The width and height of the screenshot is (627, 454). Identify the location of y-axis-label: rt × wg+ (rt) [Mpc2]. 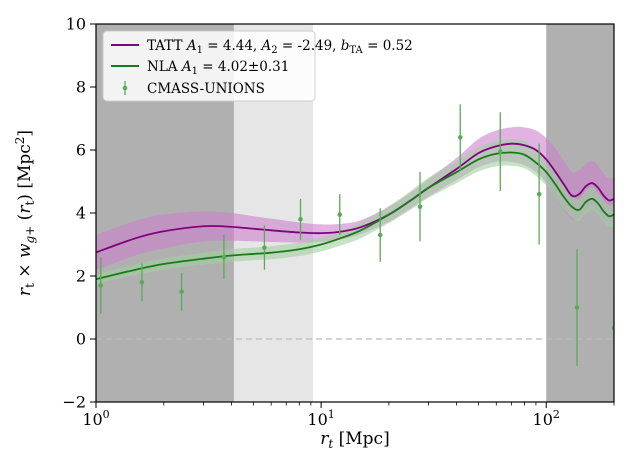
(25, 213).